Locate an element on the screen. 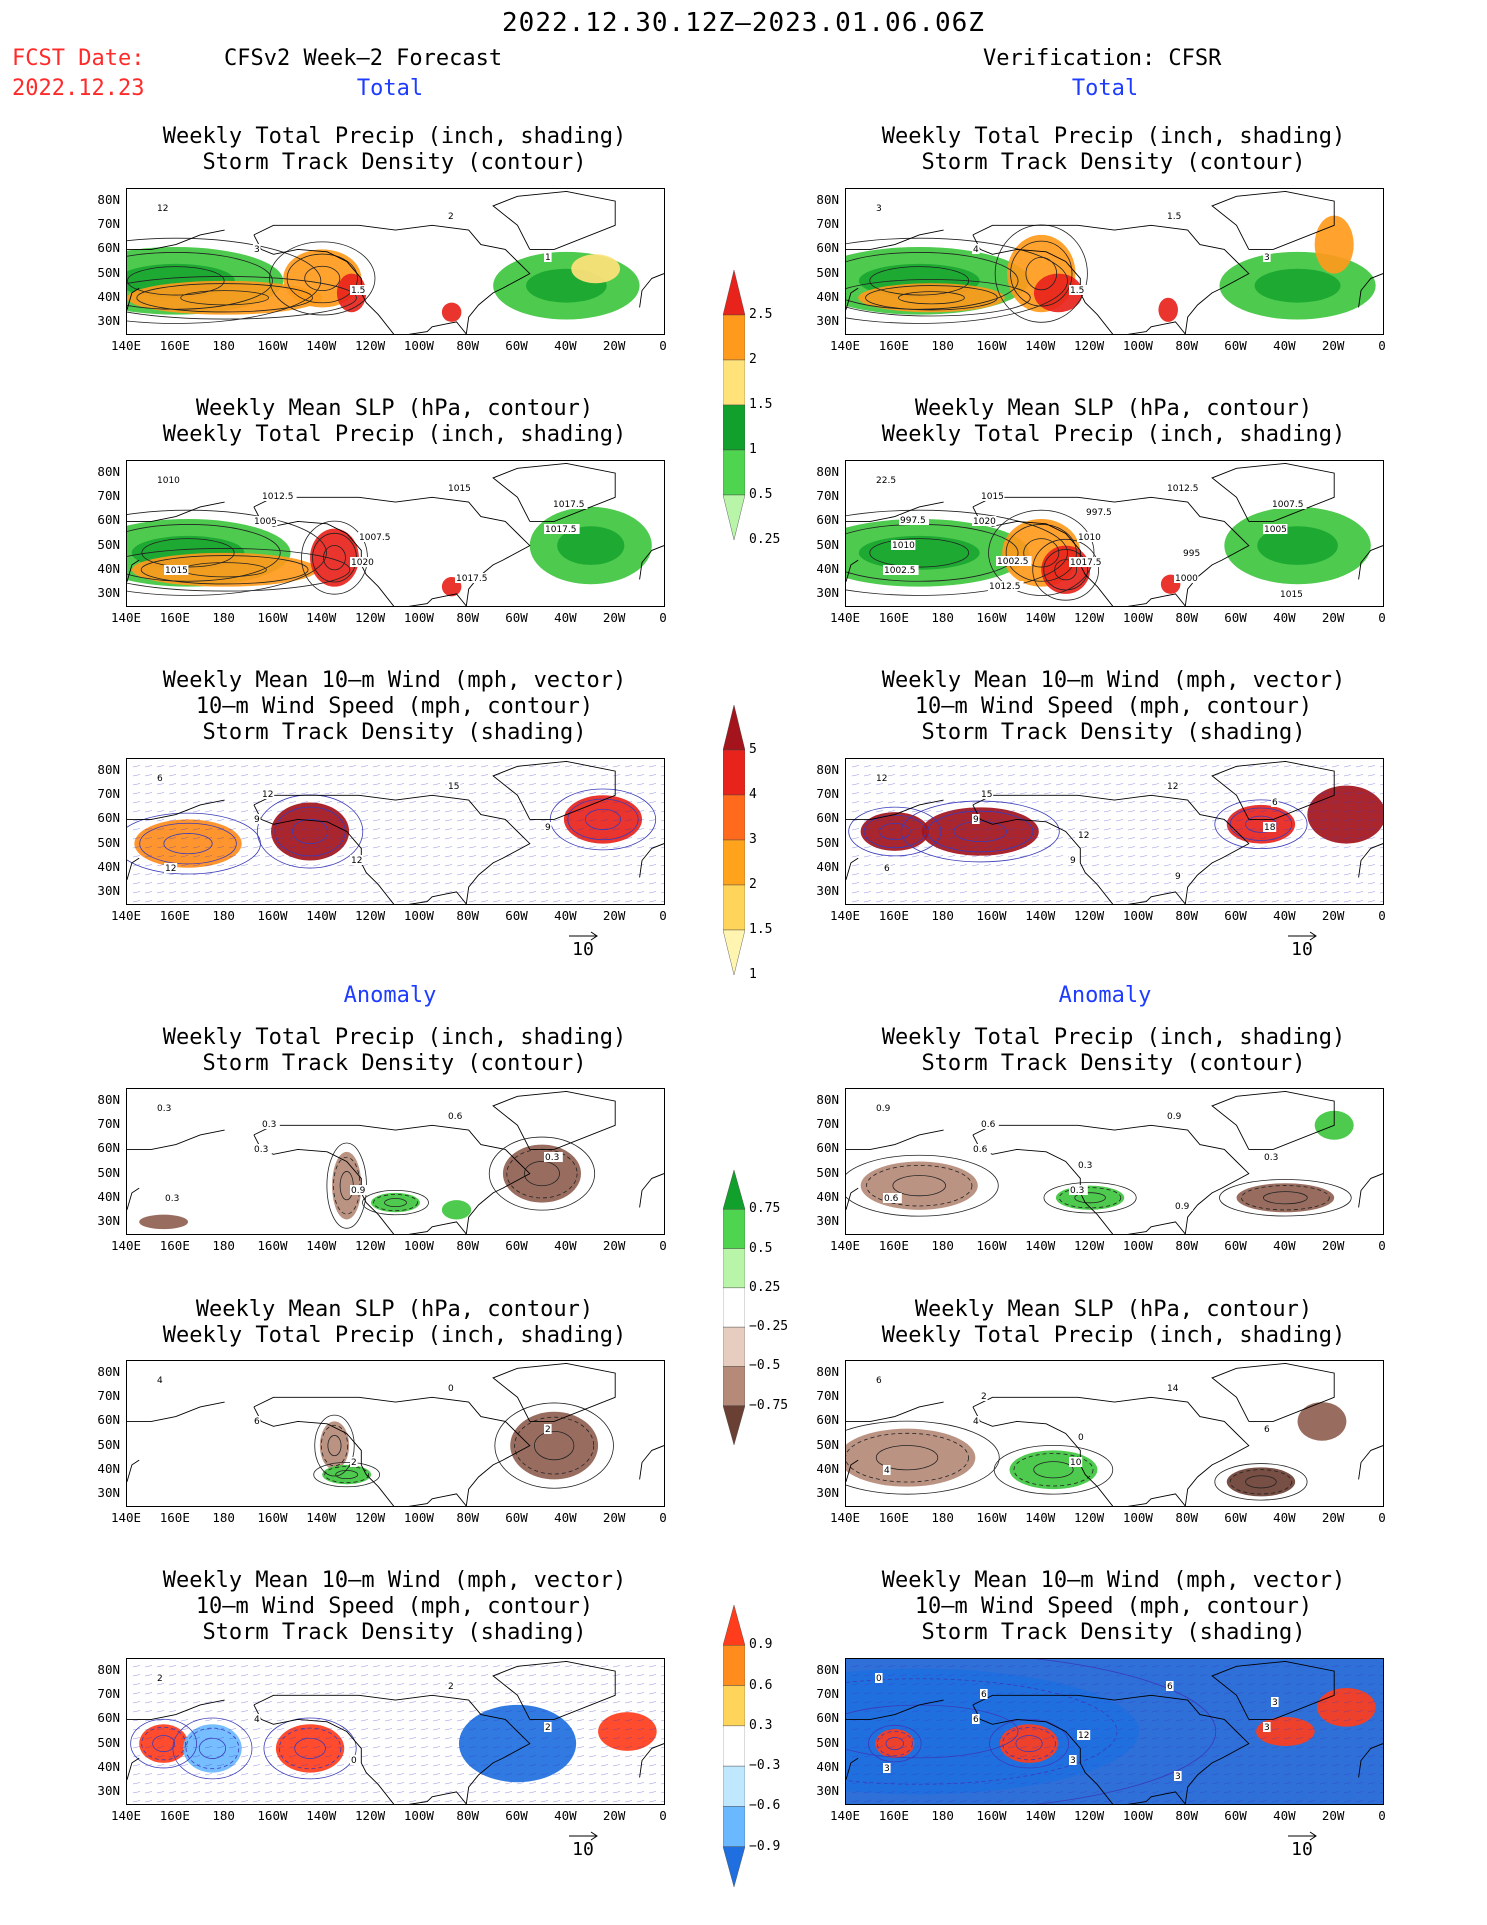  contour-label: 1010 is located at coordinates (1089, 538).